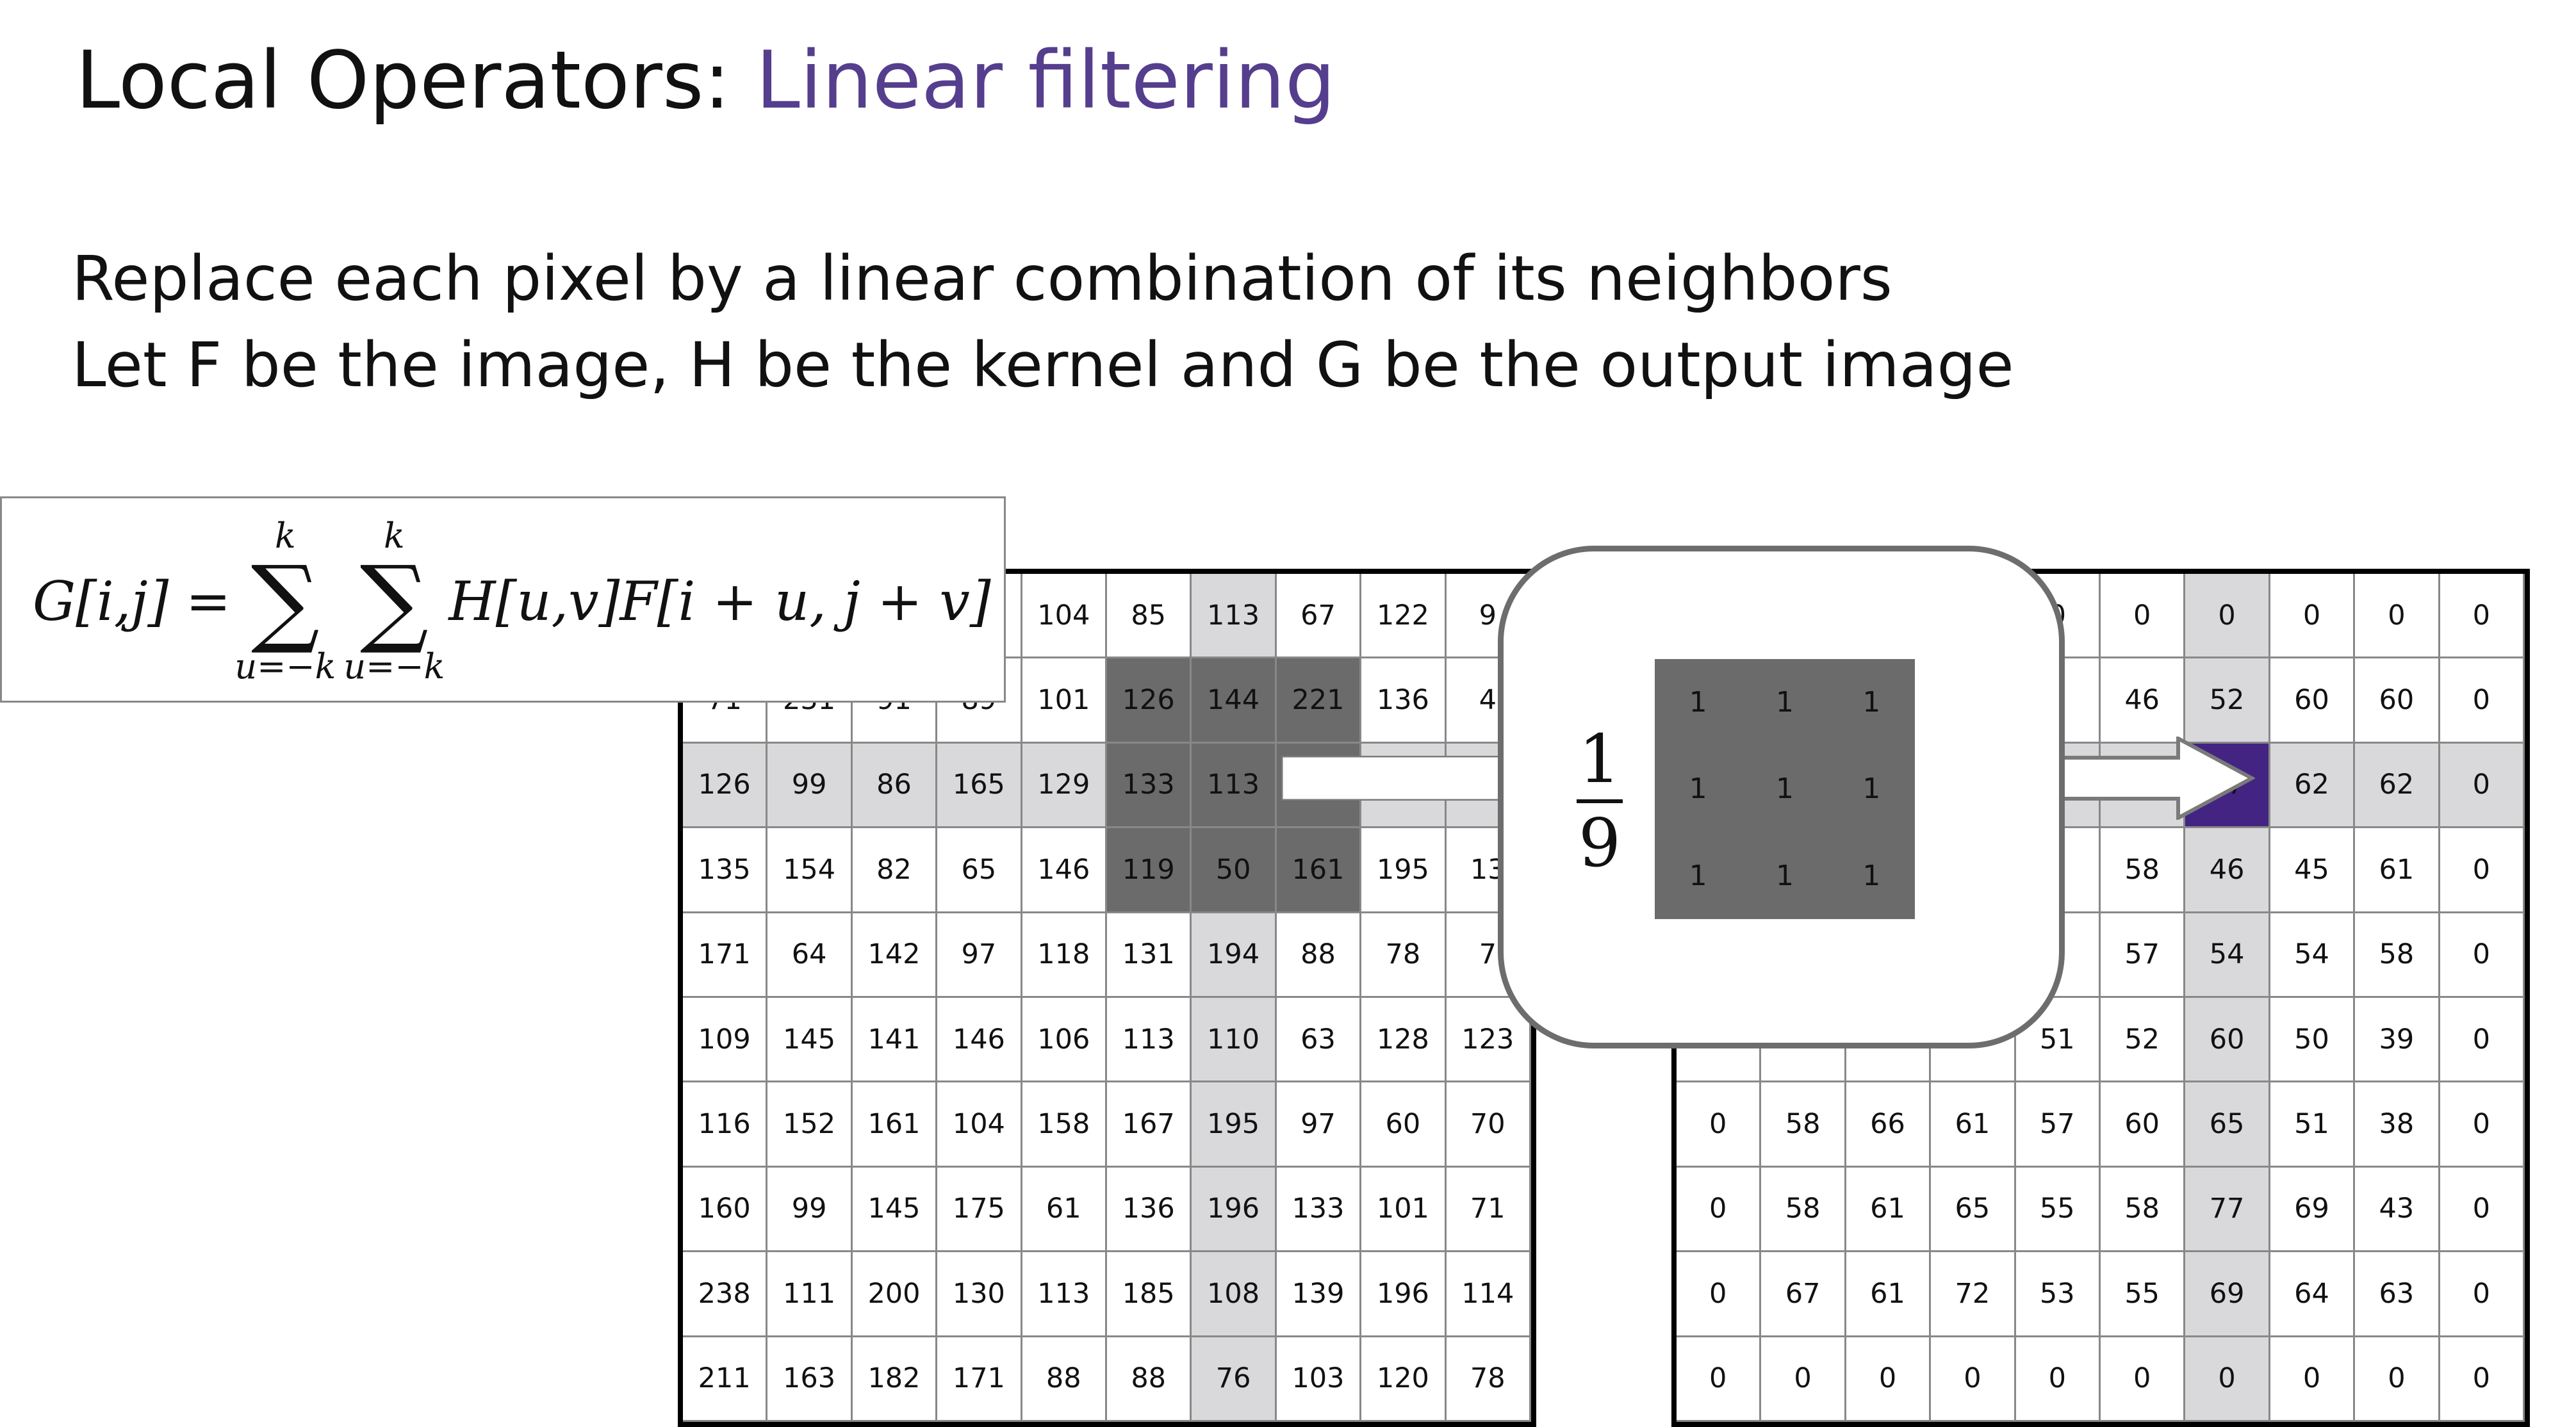 The height and width of the screenshot is (1427, 2576). I want to click on grid-cell: 45, so click(2313, 870).